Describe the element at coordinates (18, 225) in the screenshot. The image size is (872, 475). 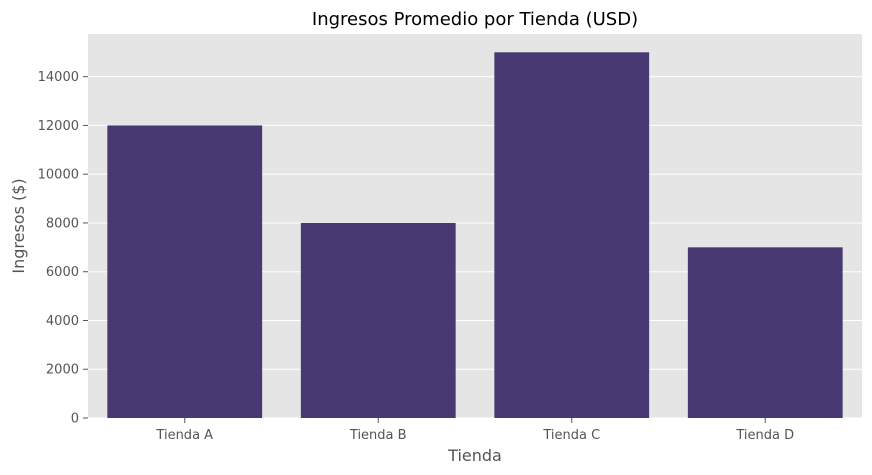
I see `y-axis-label: Ingresos ($)` at that location.